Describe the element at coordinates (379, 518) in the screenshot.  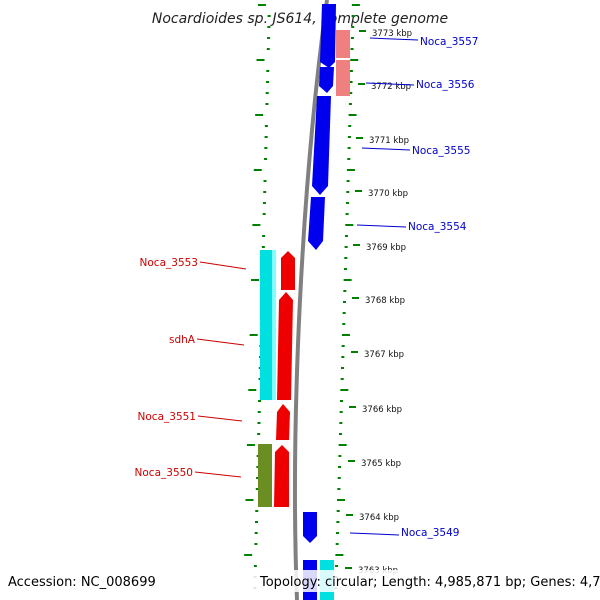
I see `kbp-label: 3764 kbp` at that location.